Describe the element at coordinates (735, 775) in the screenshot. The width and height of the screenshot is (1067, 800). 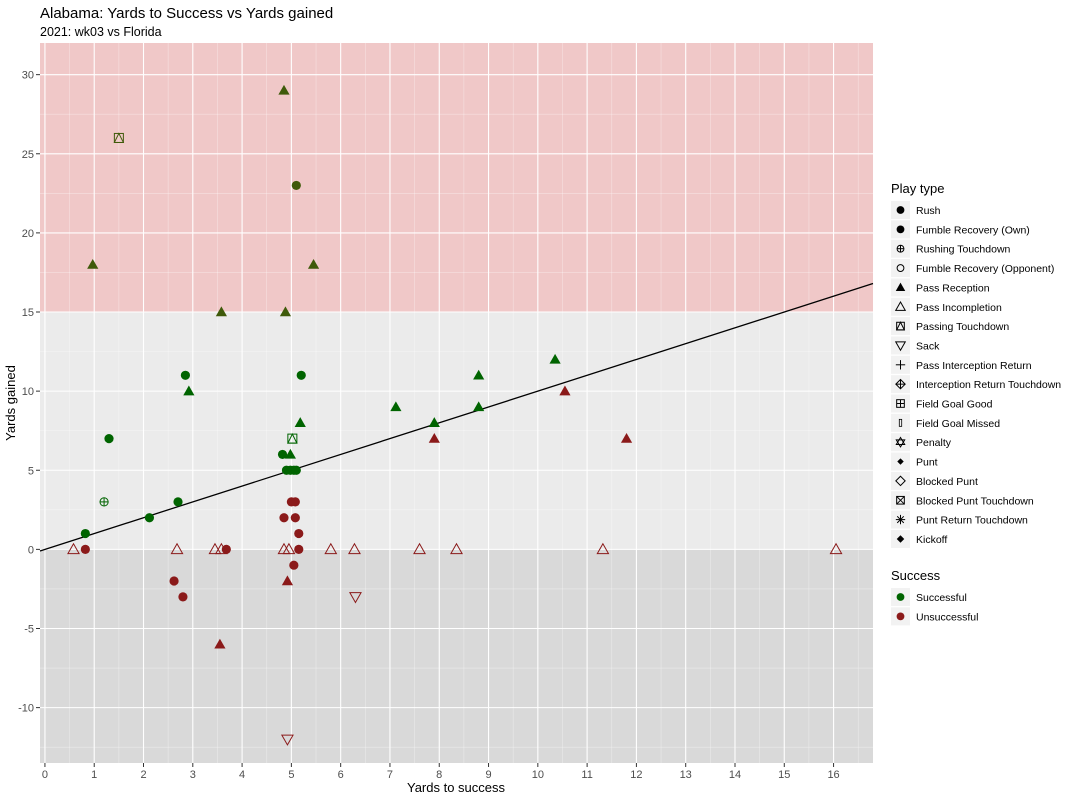
I see `x-tick-label: 14` at that location.